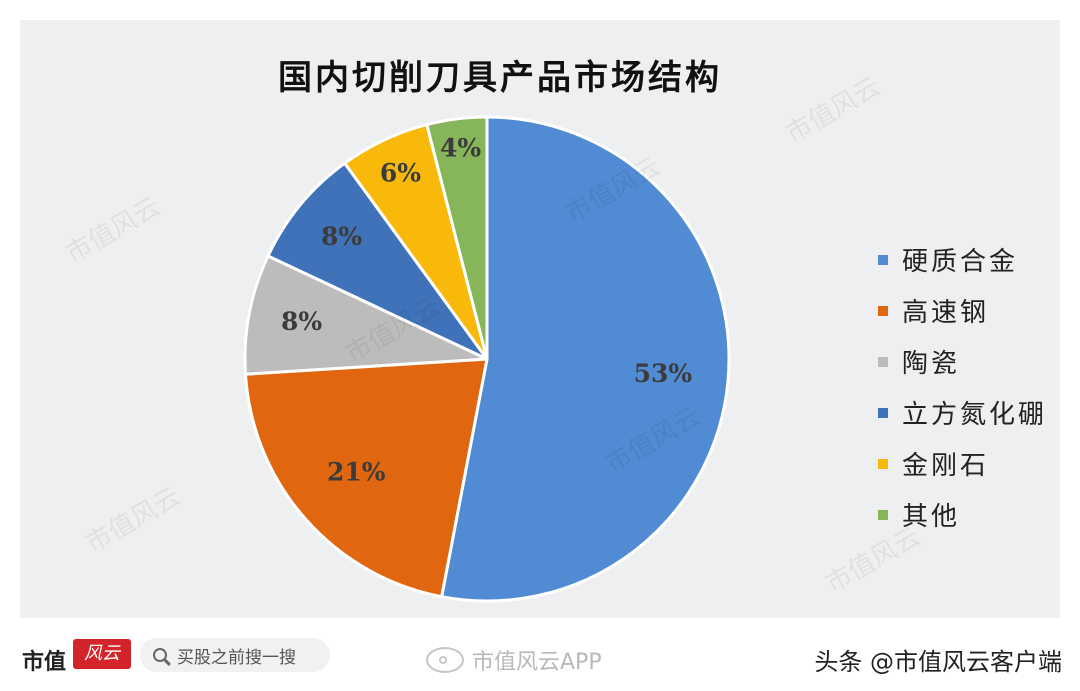  What do you see at coordinates (975, 415) in the screenshot?
I see `legend-label: 立方氮化硼` at bounding box center [975, 415].